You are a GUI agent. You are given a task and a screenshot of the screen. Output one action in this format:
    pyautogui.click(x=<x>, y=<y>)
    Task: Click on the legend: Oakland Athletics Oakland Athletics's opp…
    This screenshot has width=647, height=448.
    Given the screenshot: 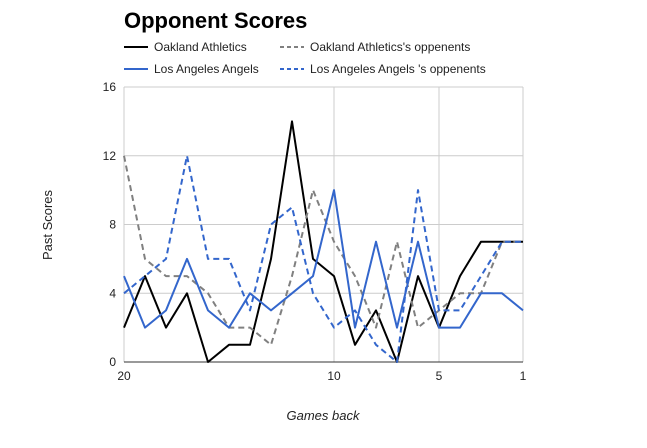 What is the action you would take?
    pyautogui.click(x=305, y=58)
    